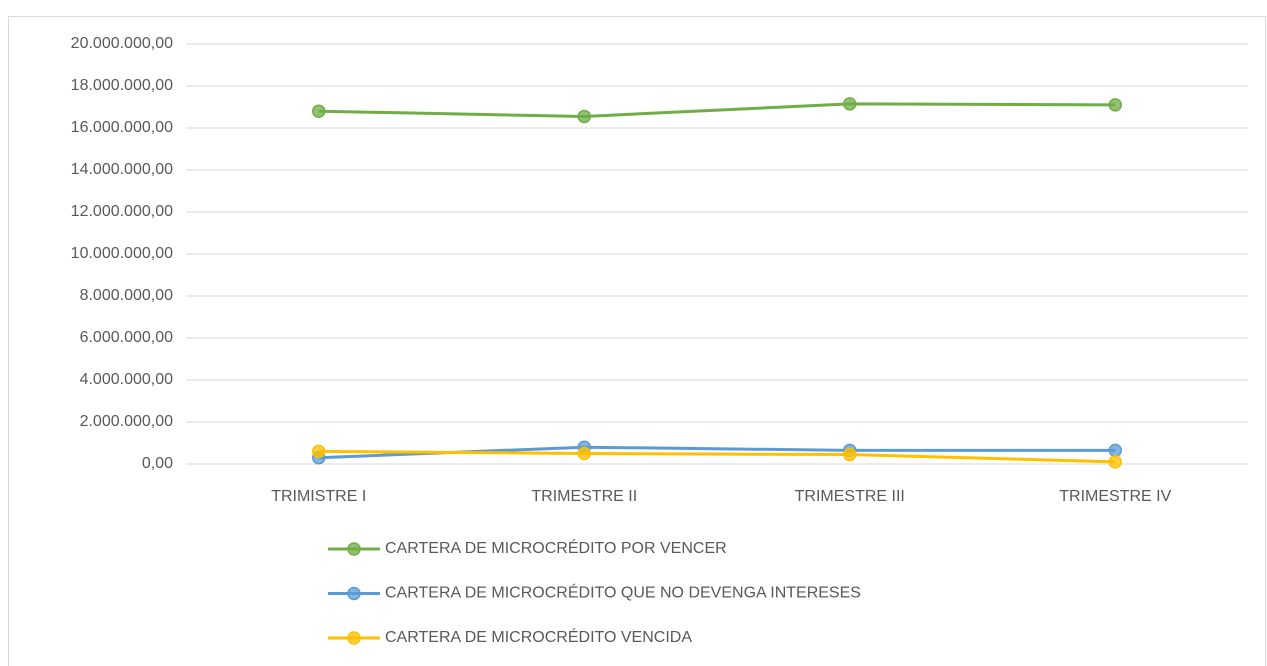  What do you see at coordinates (122, 169) in the screenshot?
I see `y-tick-label: 14.000.000,00` at bounding box center [122, 169].